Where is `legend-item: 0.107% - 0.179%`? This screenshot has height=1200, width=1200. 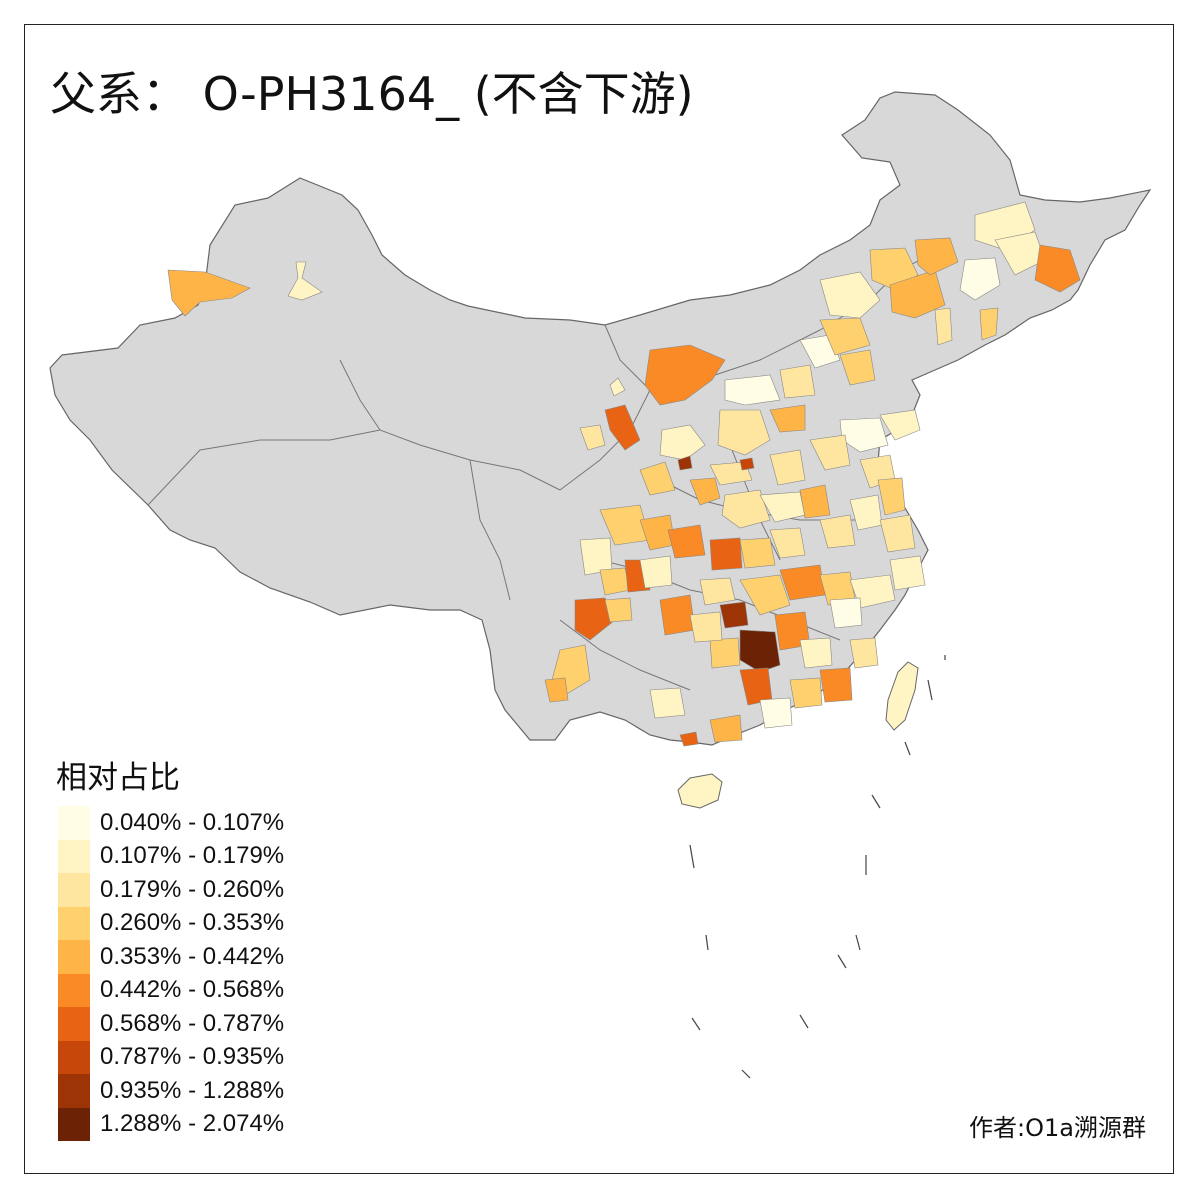 legend-item: 0.107% - 0.179% is located at coordinates (171, 856).